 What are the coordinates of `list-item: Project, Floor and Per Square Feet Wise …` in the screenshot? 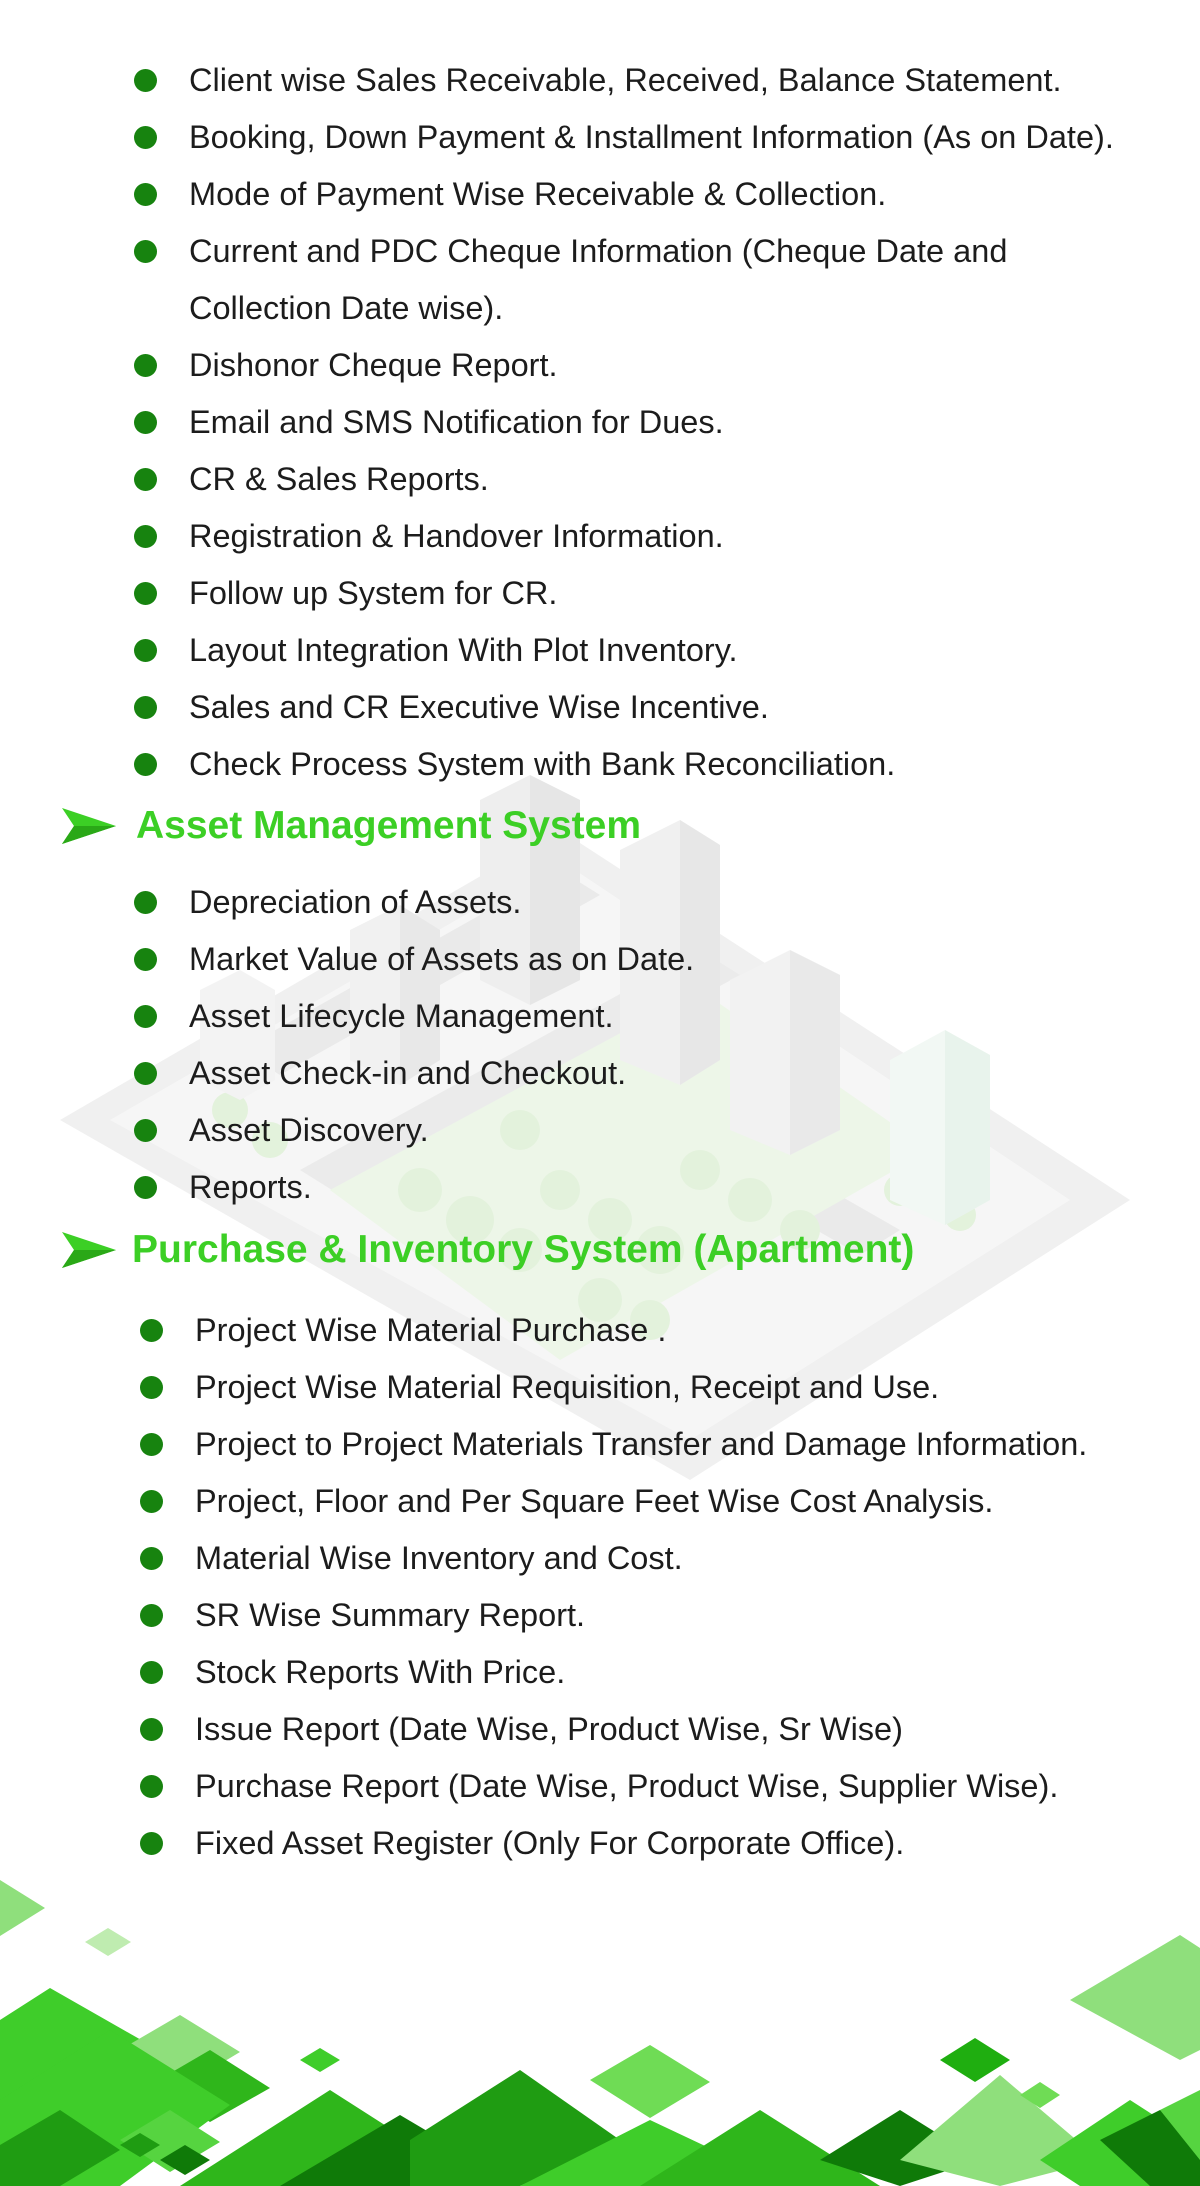 It's located at (655, 1501).